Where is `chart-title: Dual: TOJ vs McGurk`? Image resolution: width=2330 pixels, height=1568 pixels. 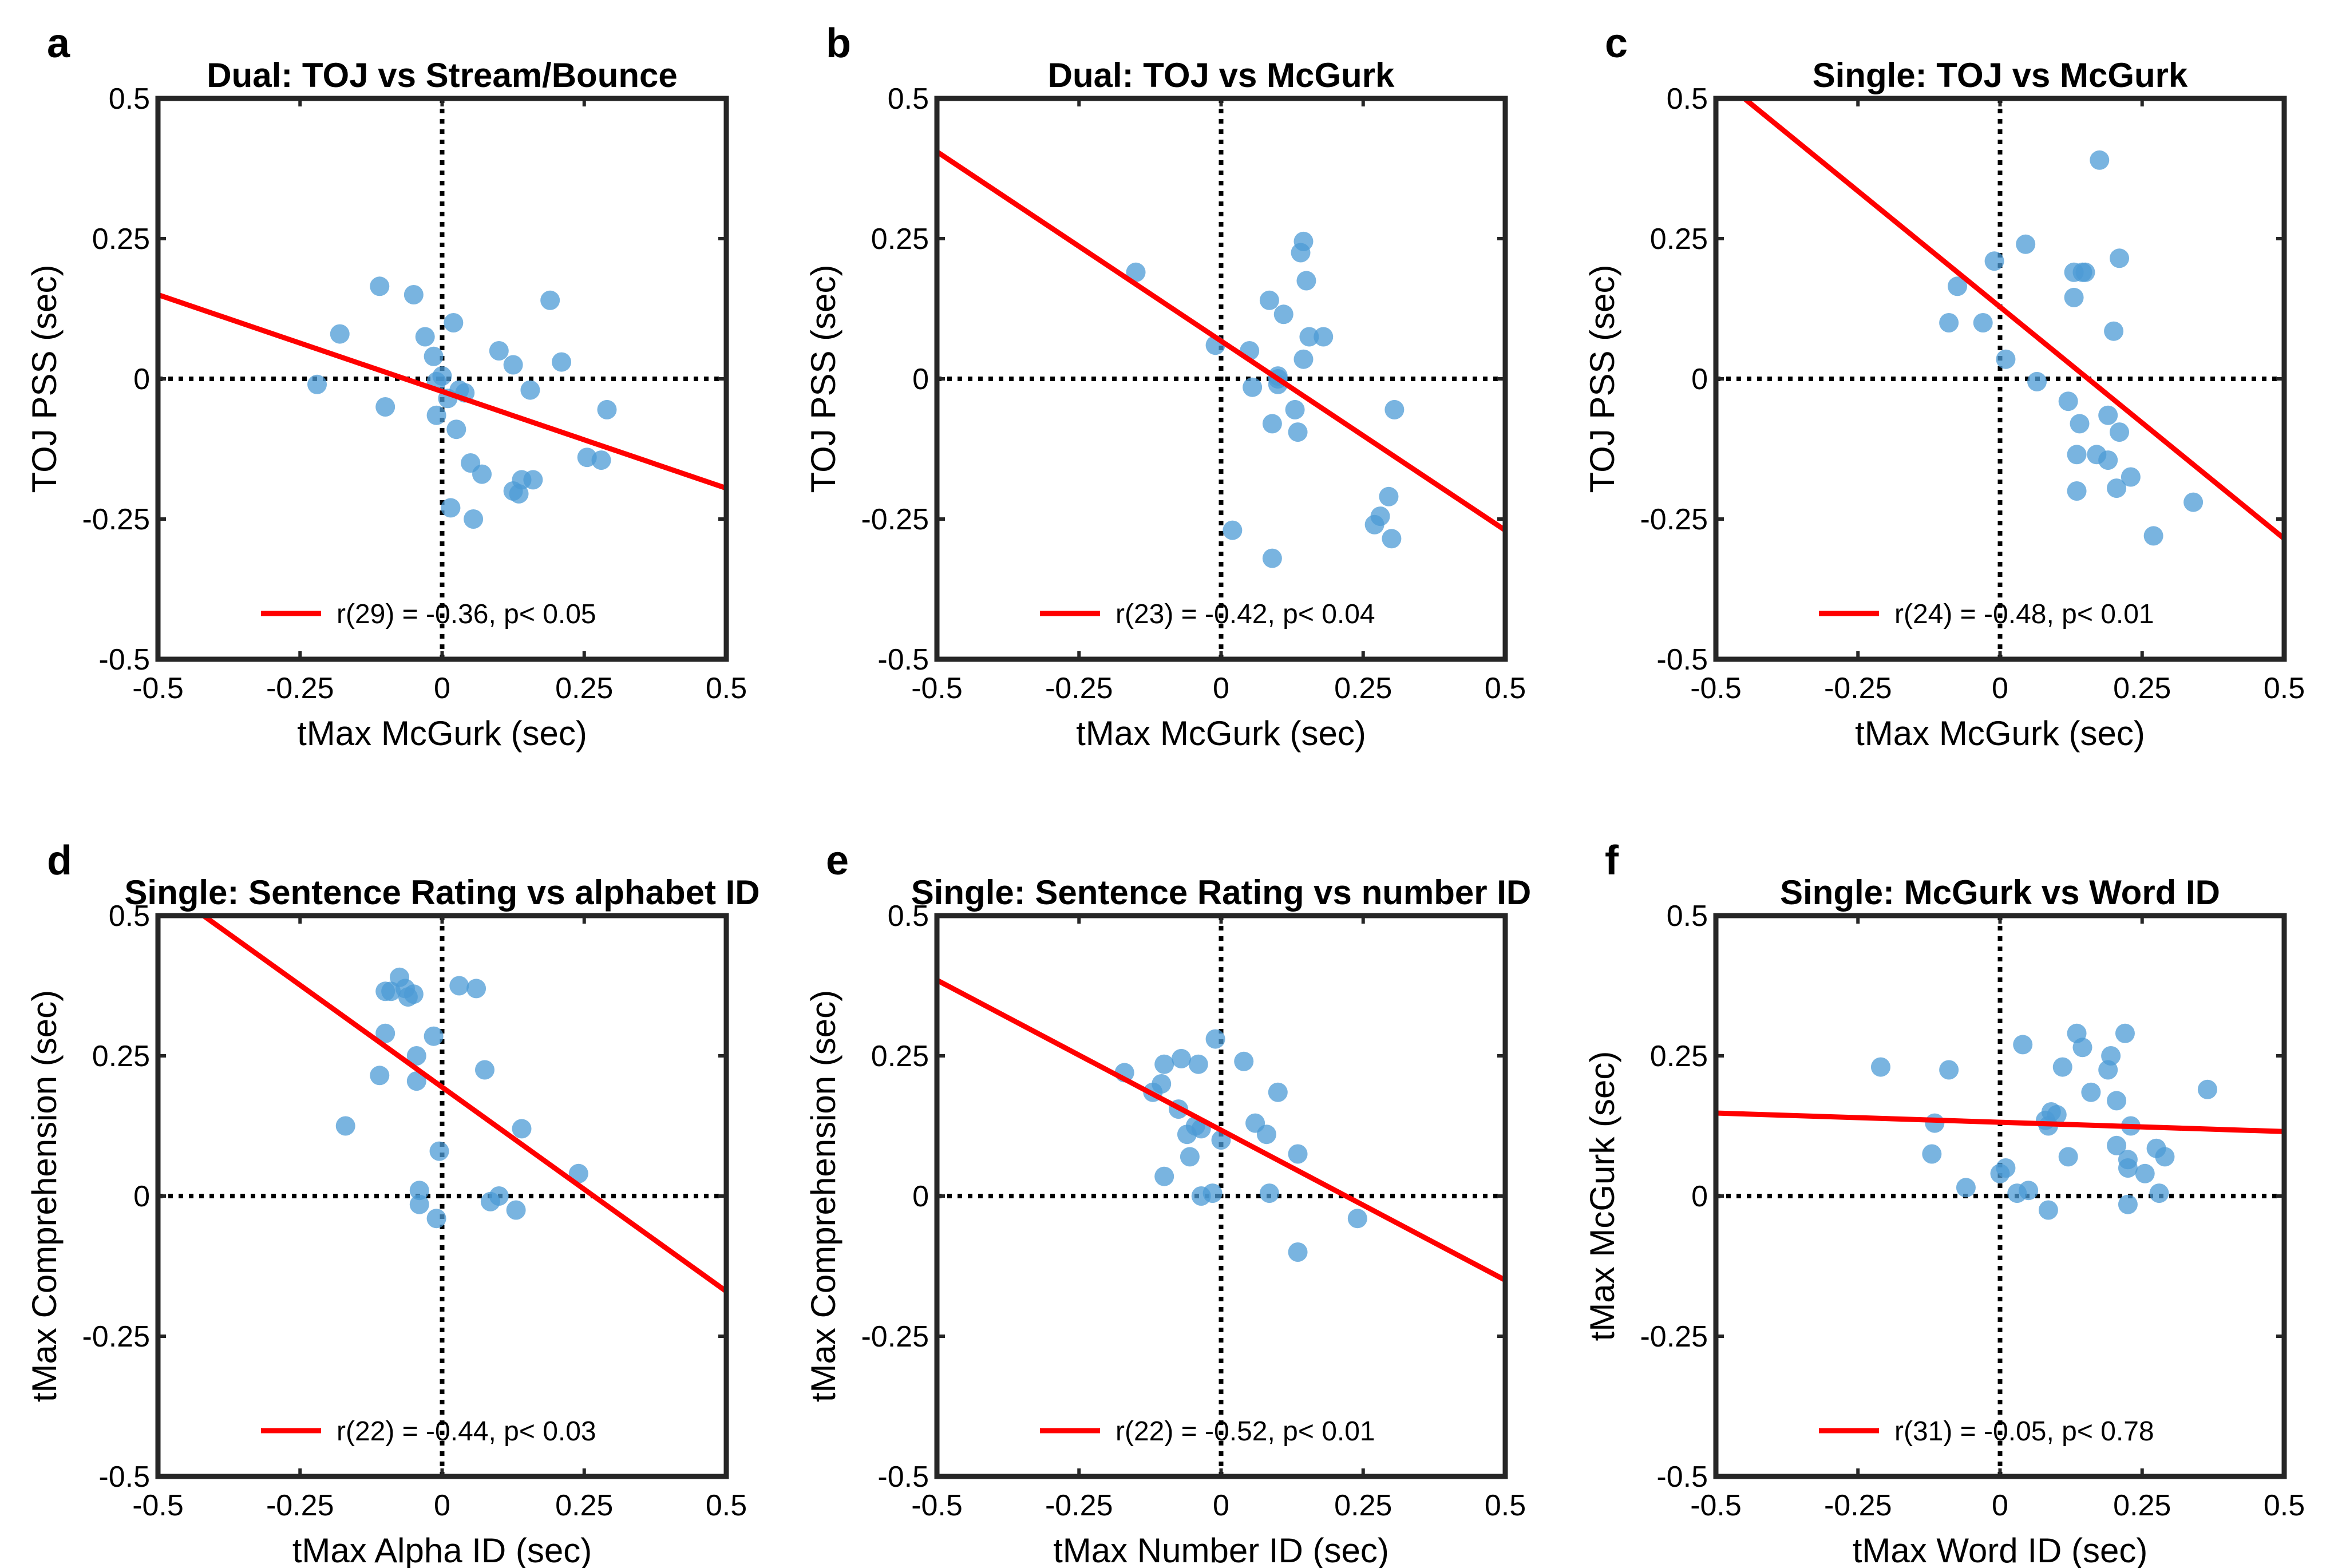
chart-title: Dual: TOJ vs McGurk is located at coordinates (1221, 75).